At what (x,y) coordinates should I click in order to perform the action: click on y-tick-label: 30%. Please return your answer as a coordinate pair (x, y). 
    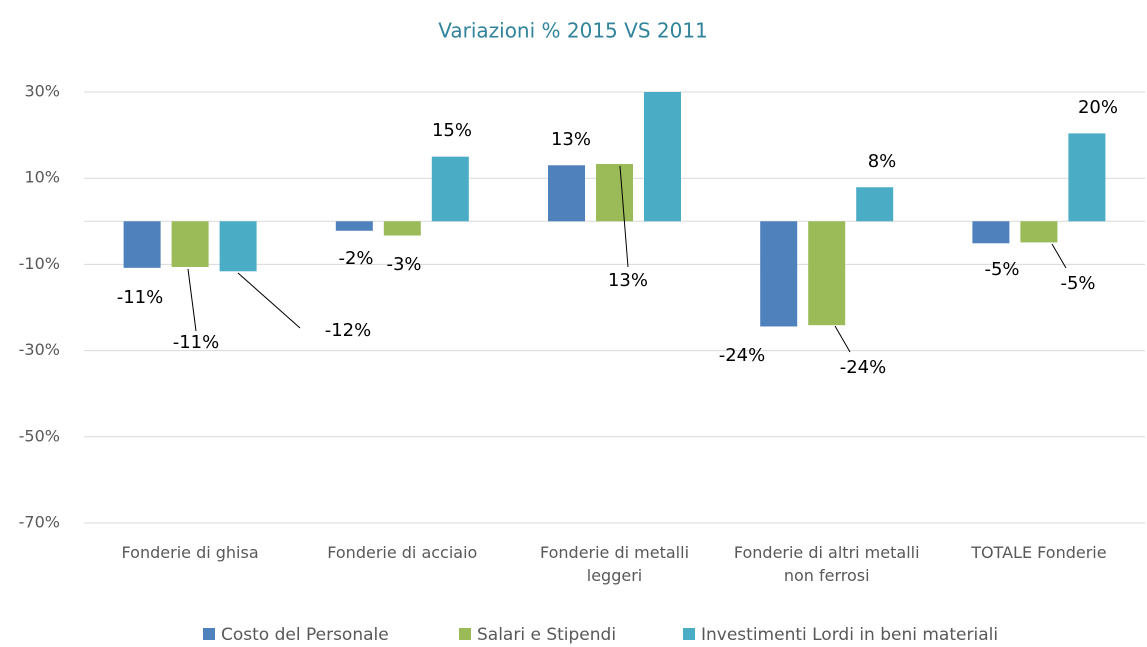
    Looking at the image, I should click on (42, 91).